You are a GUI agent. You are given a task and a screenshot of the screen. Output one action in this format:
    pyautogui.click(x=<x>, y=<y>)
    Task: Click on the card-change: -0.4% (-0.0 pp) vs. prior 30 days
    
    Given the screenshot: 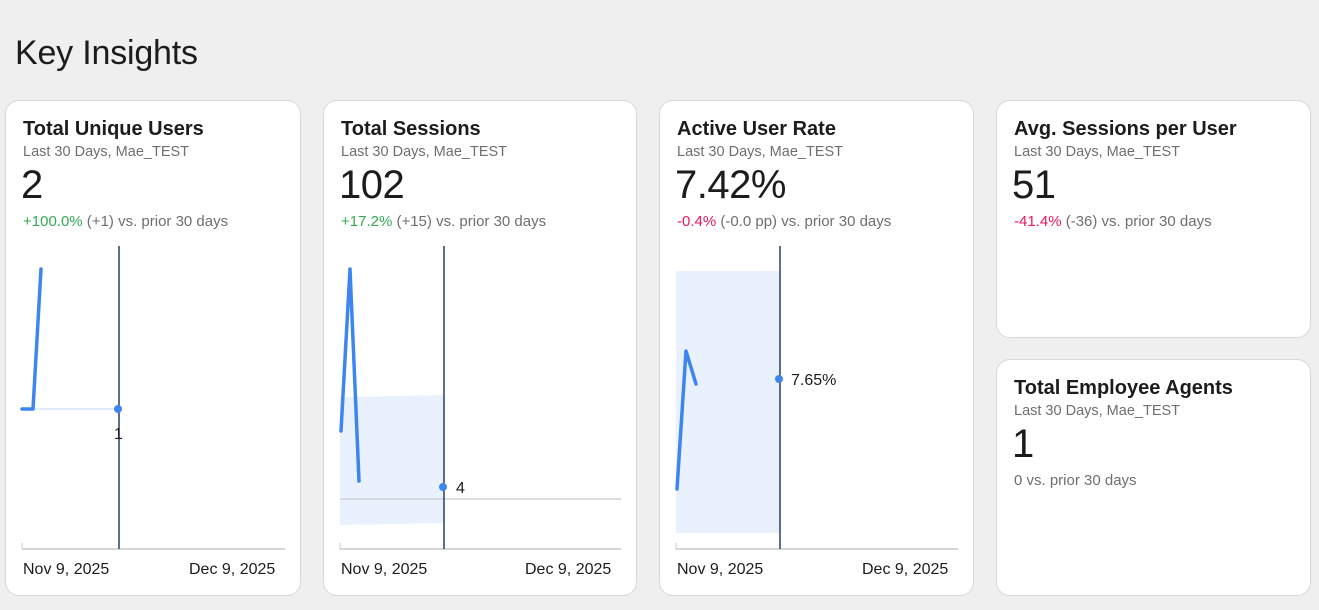 What is the action you would take?
    pyautogui.click(x=784, y=221)
    